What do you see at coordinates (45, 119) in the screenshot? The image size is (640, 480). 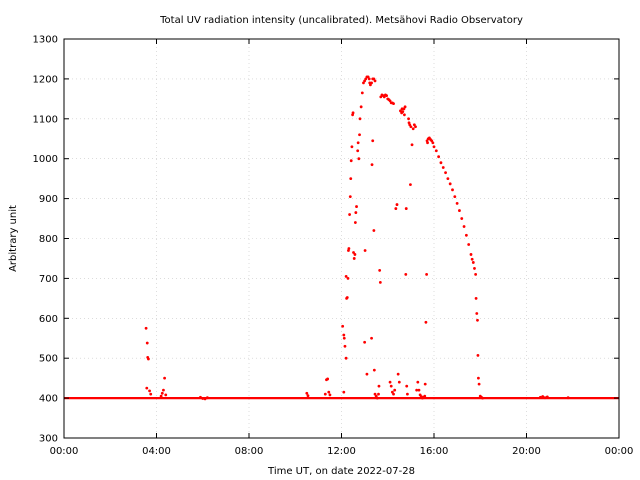 I see `y-tick-label: 1100` at bounding box center [45, 119].